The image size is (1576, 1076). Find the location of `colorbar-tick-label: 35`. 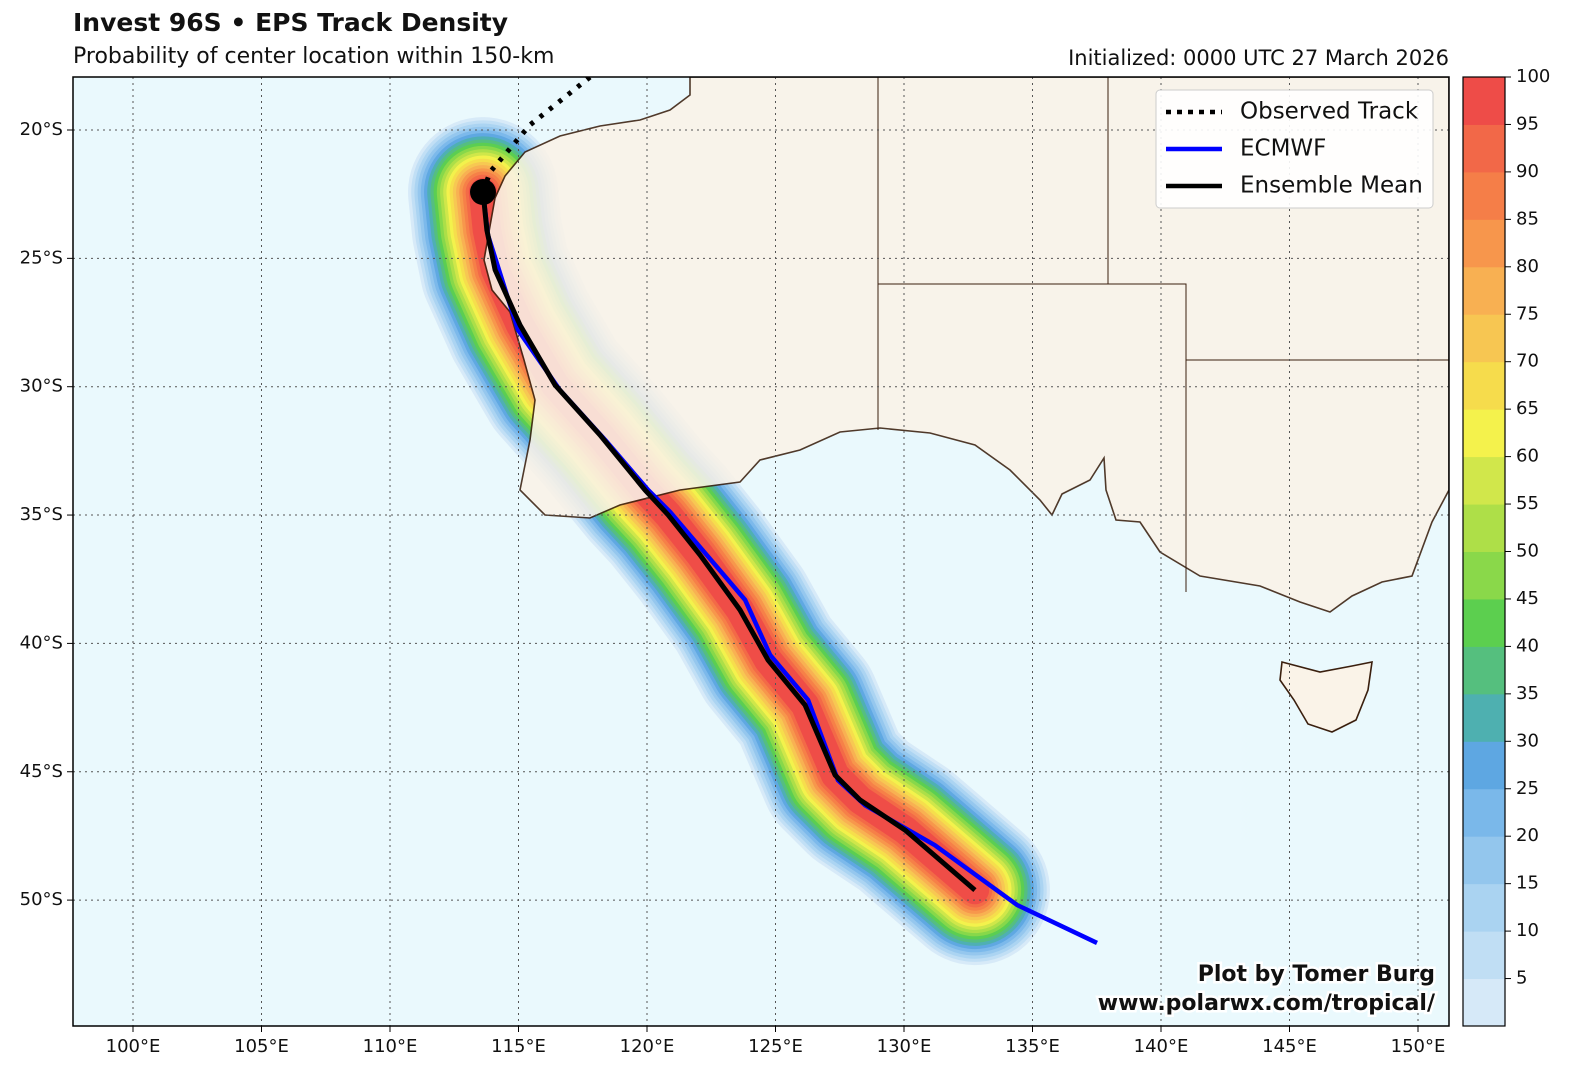

colorbar-tick-label: 35 is located at coordinates (1527, 693).